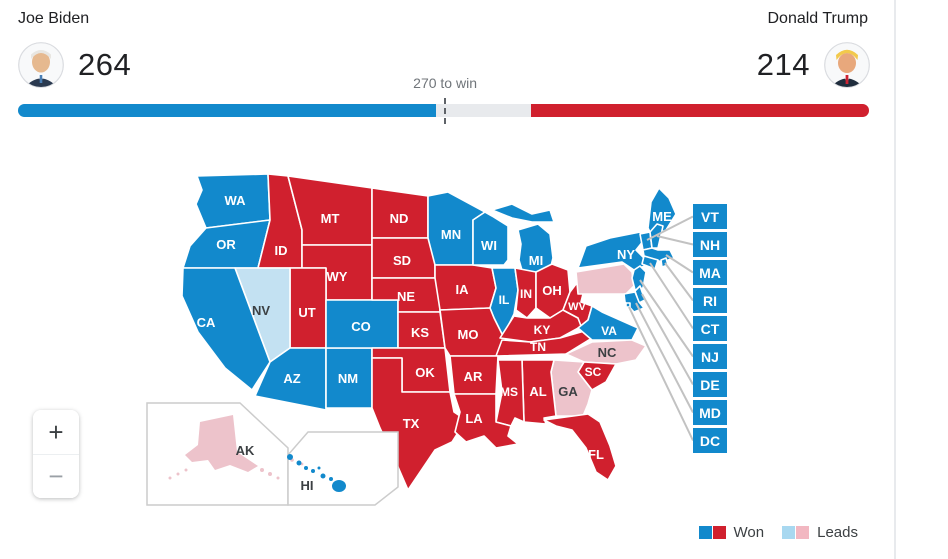 The height and width of the screenshot is (559, 948). What do you see at coordinates (626, 254) in the screenshot?
I see `svg-text: NY` at bounding box center [626, 254].